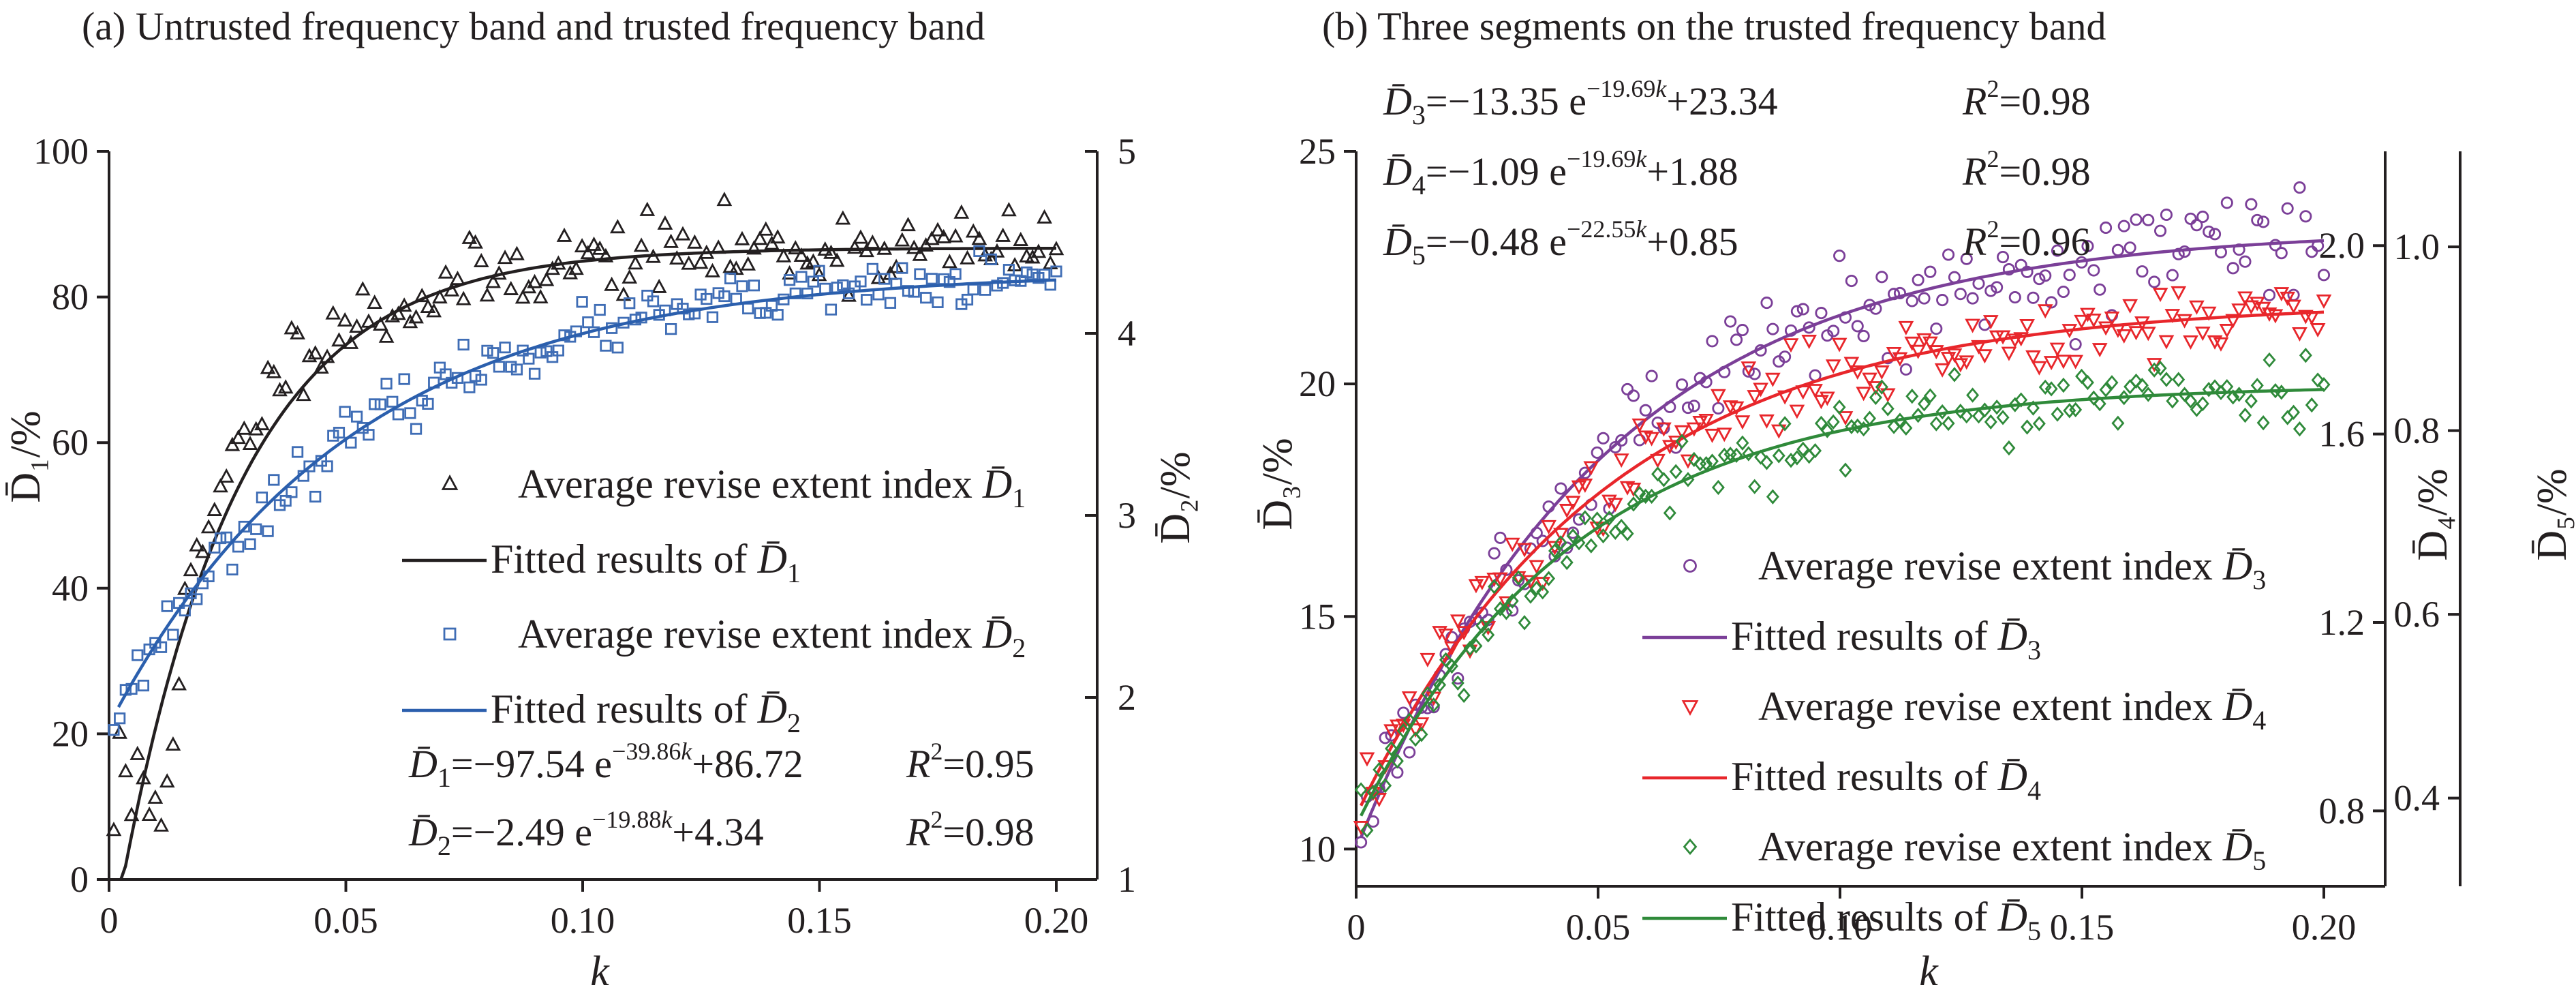  I want to click on y2-tick-label: 2, so click(1127, 697).